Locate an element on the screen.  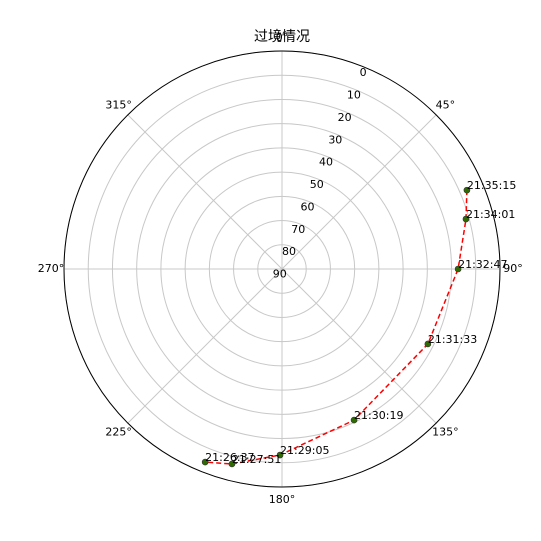
theta-tick-label: 270° is located at coordinates (51, 268).